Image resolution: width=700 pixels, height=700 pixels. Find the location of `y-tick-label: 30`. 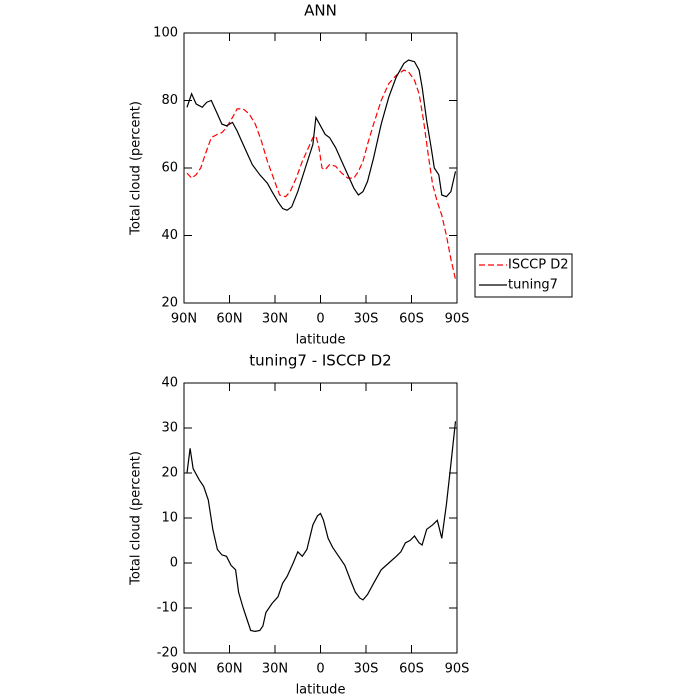

y-tick-label: 30 is located at coordinates (169, 428).